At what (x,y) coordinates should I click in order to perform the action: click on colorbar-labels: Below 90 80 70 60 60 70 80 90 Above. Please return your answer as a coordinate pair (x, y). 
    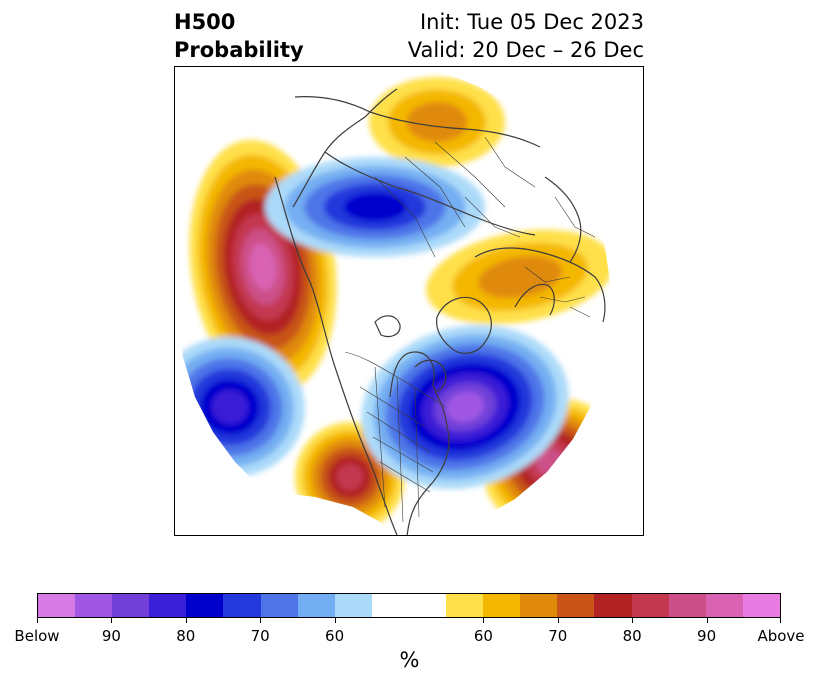
    Looking at the image, I should click on (409, 637).